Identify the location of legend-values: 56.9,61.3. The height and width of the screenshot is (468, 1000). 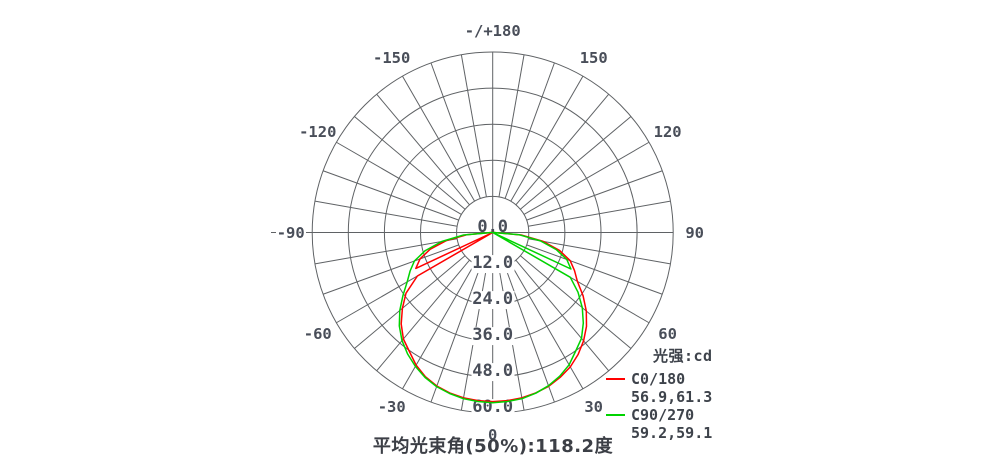
(672, 397).